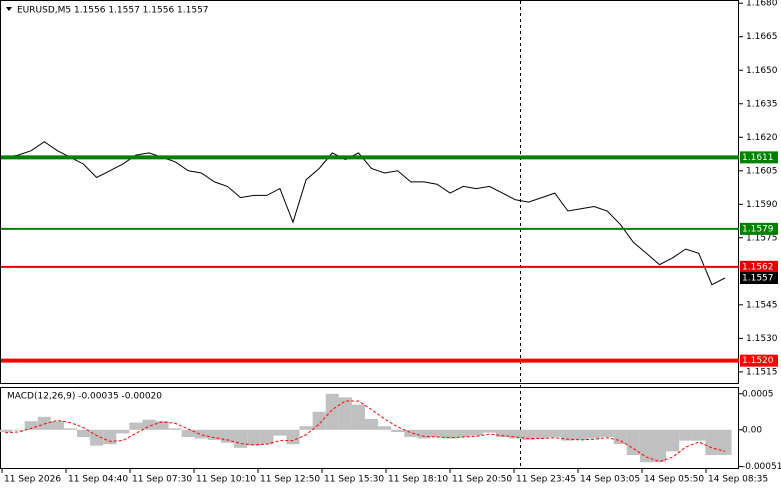 The image size is (781, 489). What do you see at coordinates (418, 480) in the screenshot?
I see `x-tick-label: 11 Sep 18:10` at bounding box center [418, 480].